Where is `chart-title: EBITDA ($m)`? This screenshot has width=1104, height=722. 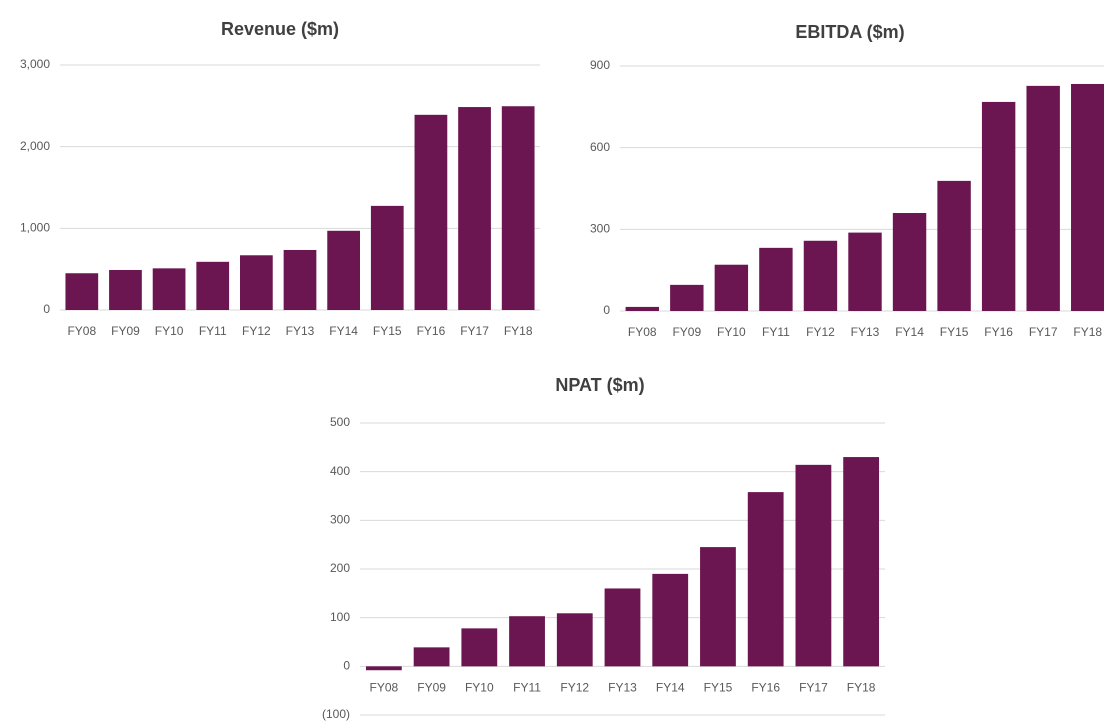
chart-title: EBITDA ($m) is located at coordinates (849, 32).